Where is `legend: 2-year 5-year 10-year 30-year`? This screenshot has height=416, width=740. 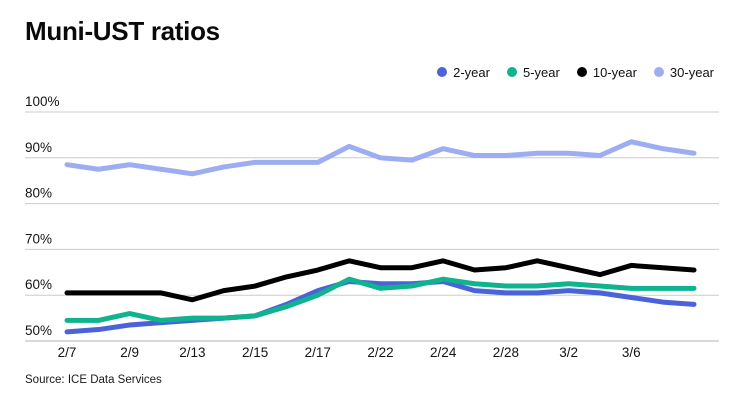 legend: 2-year 5-year 10-year 30-year is located at coordinates (575, 72).